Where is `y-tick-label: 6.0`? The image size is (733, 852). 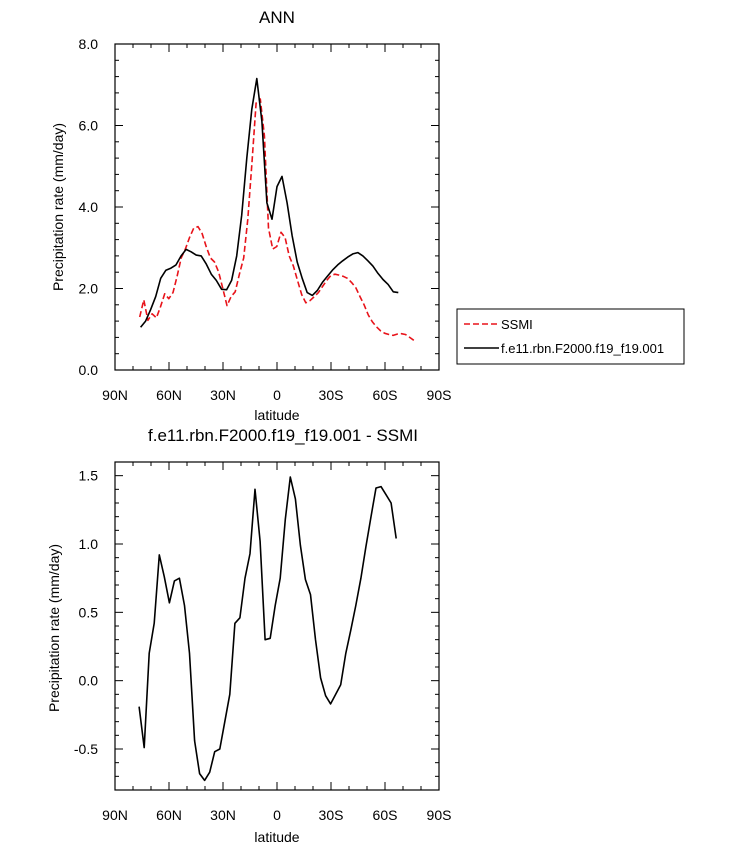
y-tick-label: 6.0 is located at coordinates (89, 126).